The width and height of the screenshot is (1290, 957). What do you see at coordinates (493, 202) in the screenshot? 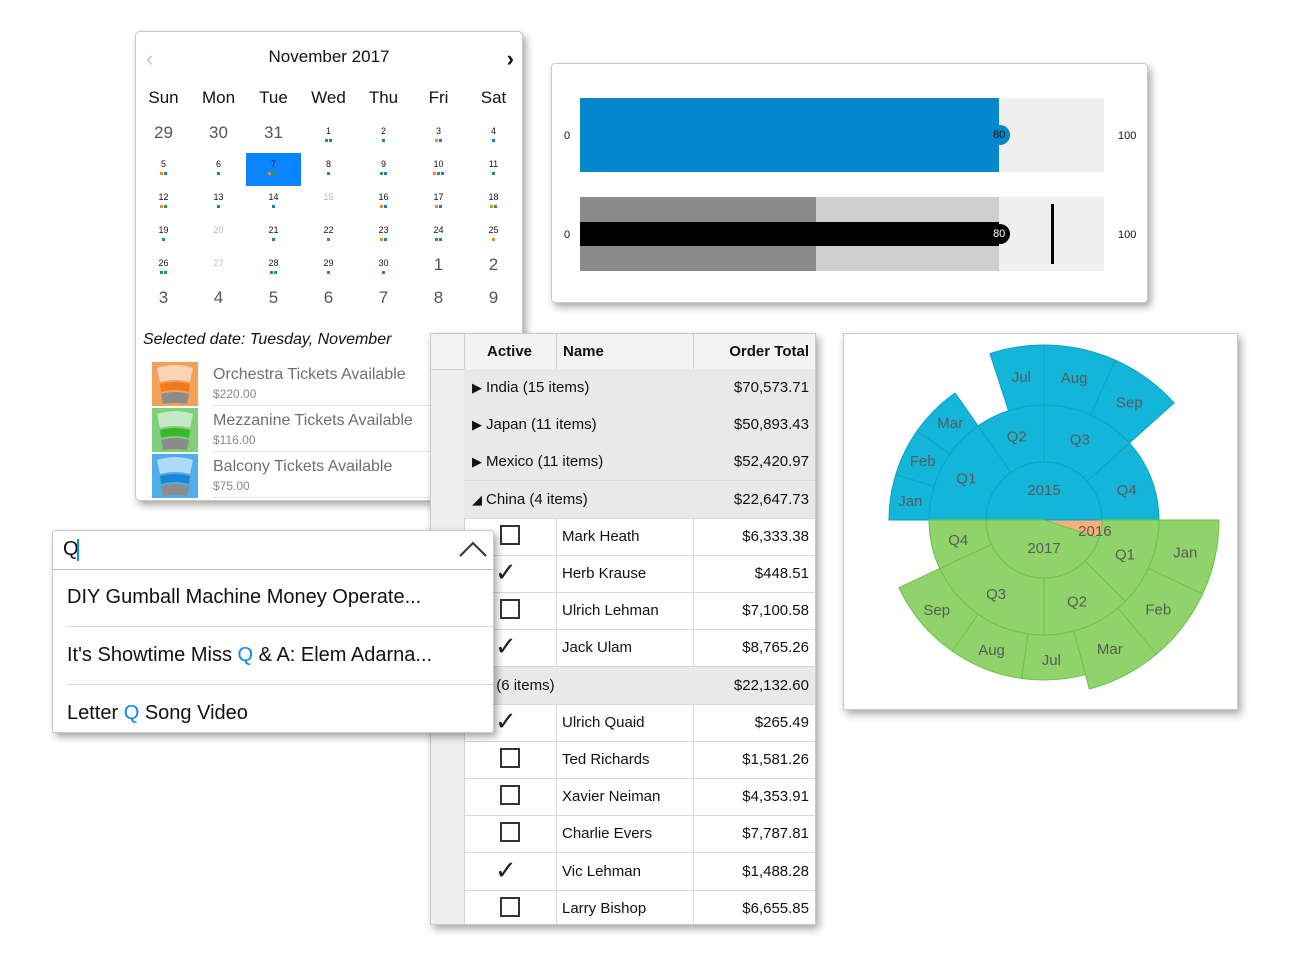
I see `calendar-day: 18` at bounding box center [493, 202].